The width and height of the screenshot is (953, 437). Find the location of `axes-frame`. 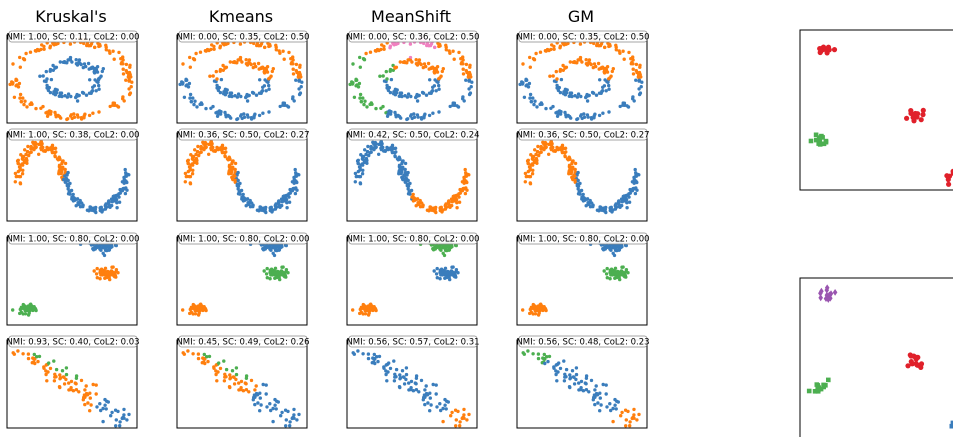

axes-frame is located at coordinates (72, 384).